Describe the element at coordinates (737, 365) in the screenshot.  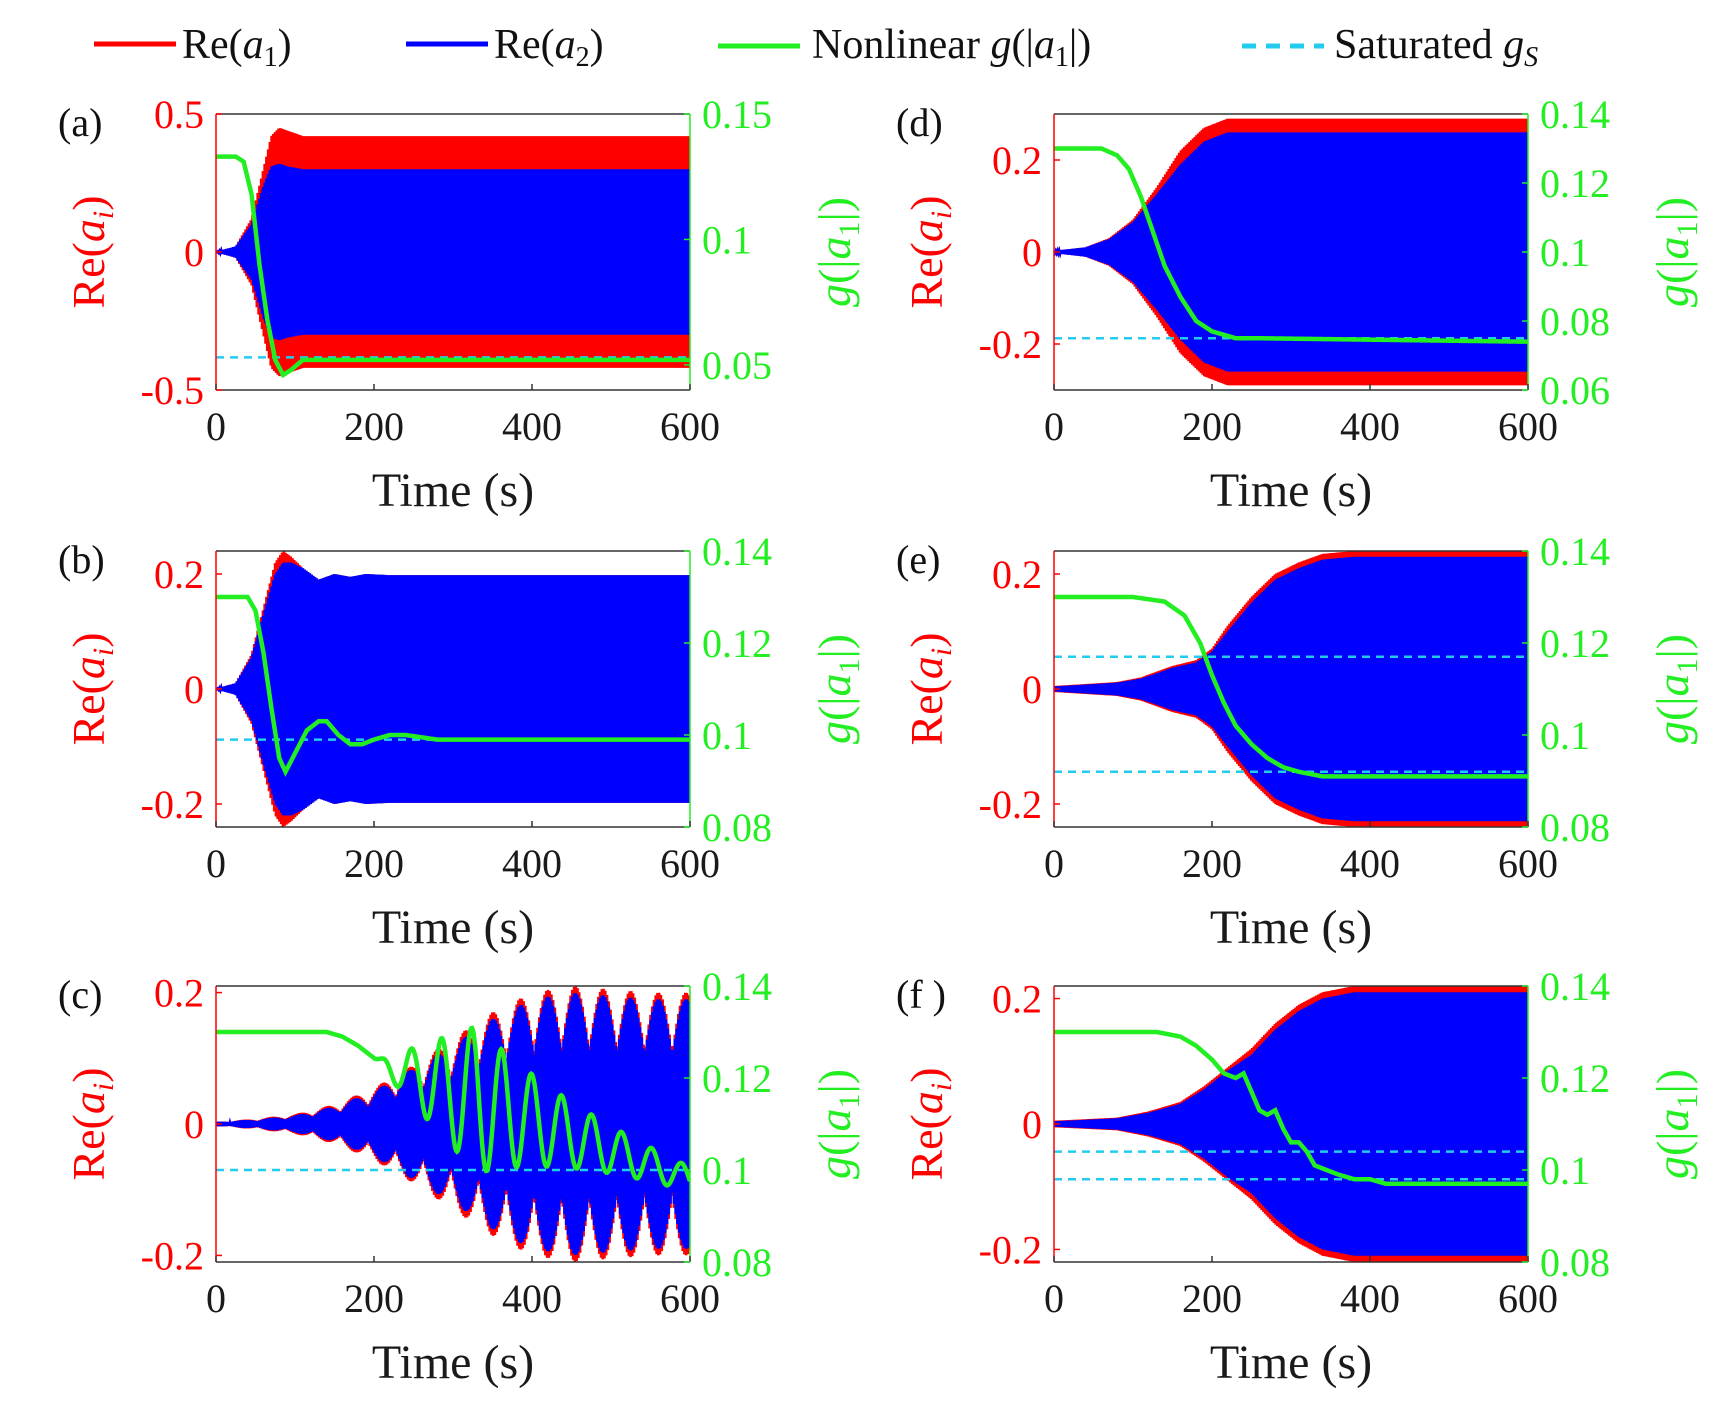
I see `right-tick-label: 0.05` at that location.